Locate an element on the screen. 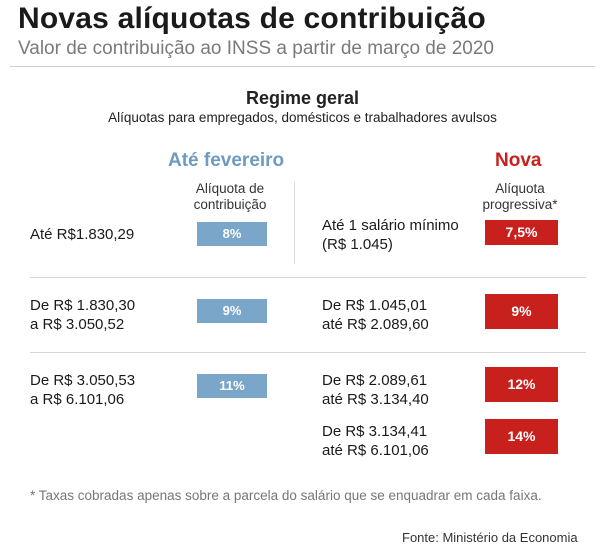  right-row-1-range: Até 1 salário mínimo (R$ 1.045) is located at coordinates (390, 235).